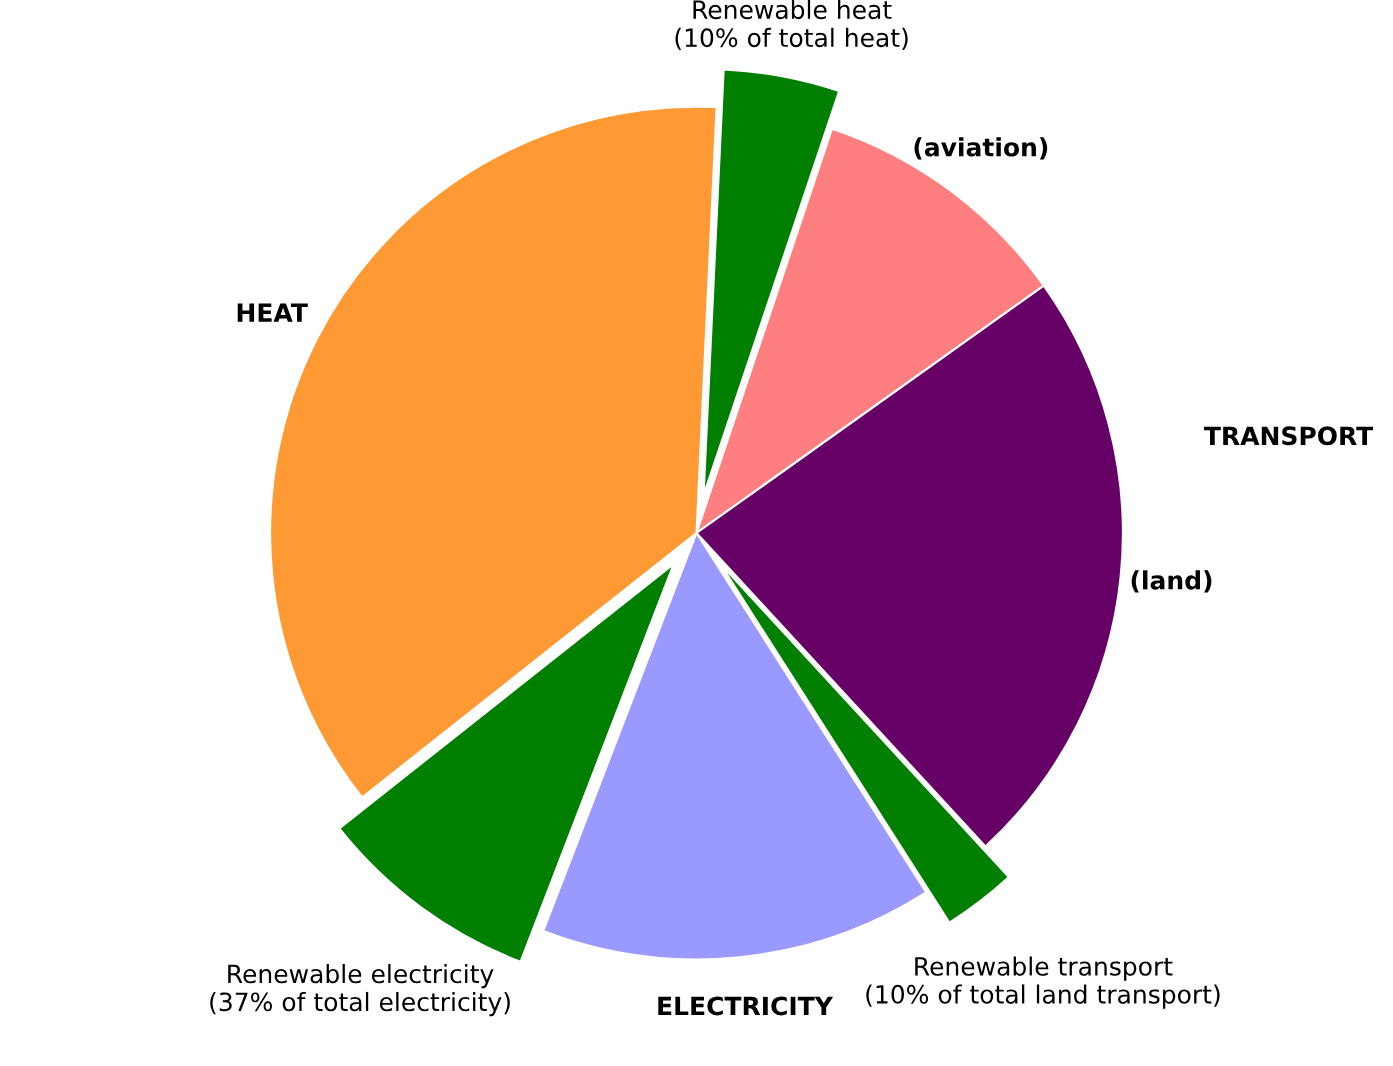 The width and height of the screenshot is (1393, 1066). What do you see at coordinates (360, 990) in the screenshot?
I see `slice-label: Renewable electricity (37% of total electricity)` at bounding box center [360, 990].